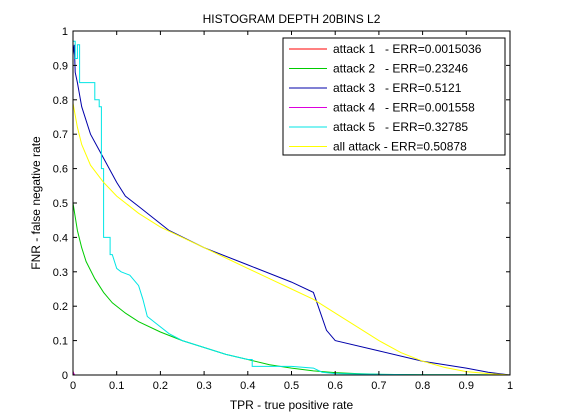  What do you see at coordinates (60, 273) in the screenshot?
I see `y-tick-label: 0.3` at bounding box center [60, 273].